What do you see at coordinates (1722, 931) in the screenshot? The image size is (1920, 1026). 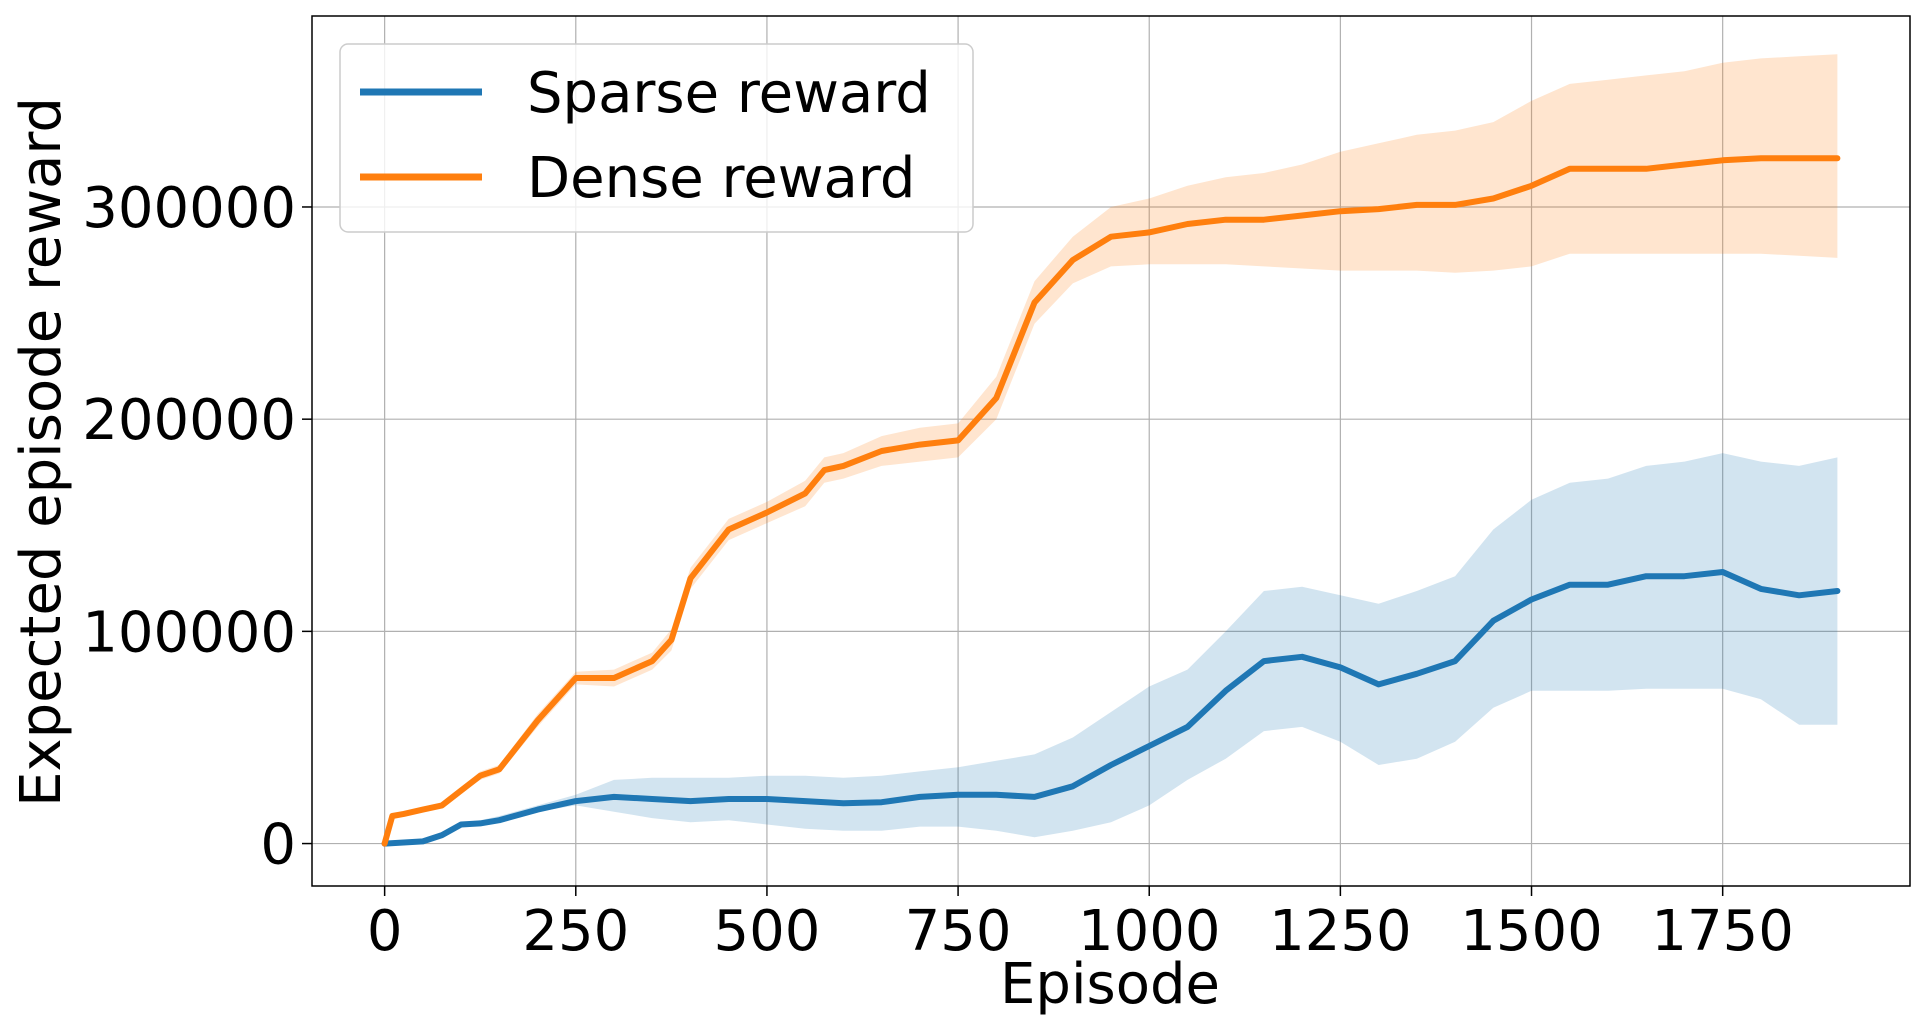 I see `x-tick-label: 1750` at bounding box center [1722, 931].